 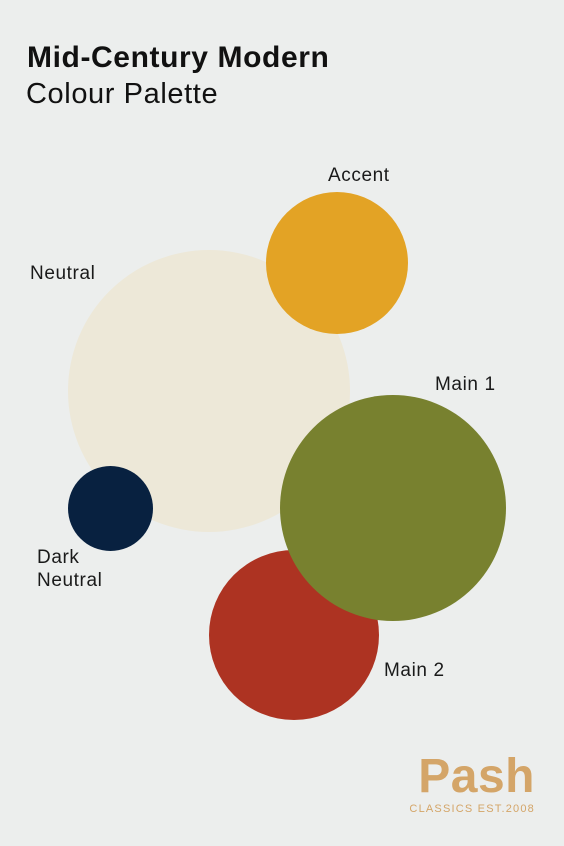 I want to click on swatch-accent, so click(x=337, y=263).